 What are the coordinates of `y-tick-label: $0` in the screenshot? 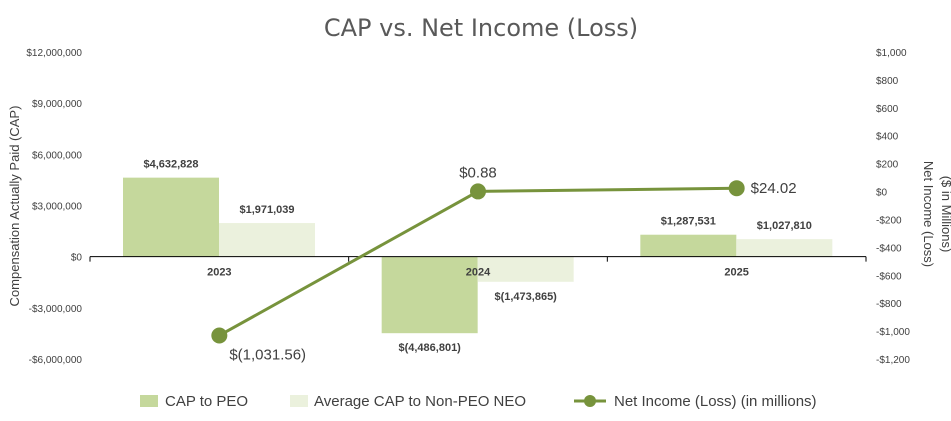 It's located at (77, 258).